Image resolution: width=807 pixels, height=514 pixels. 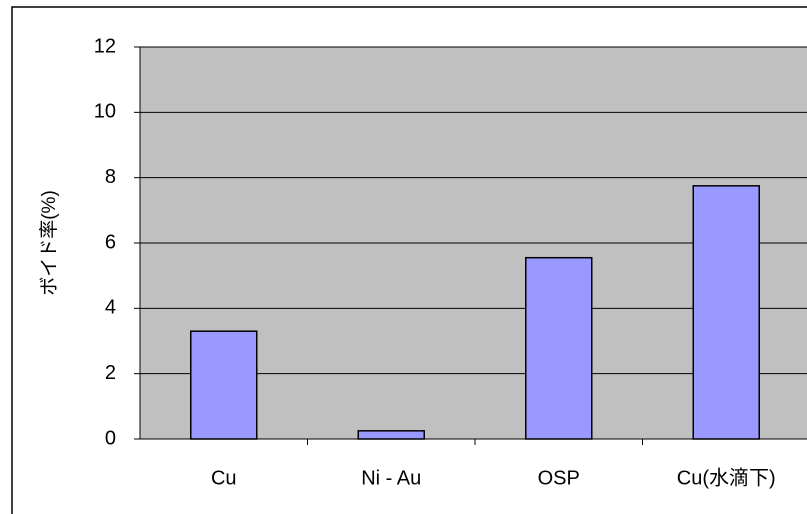 I want to click on x-tick-label: Ni - Au, so click(x=391, y=478).